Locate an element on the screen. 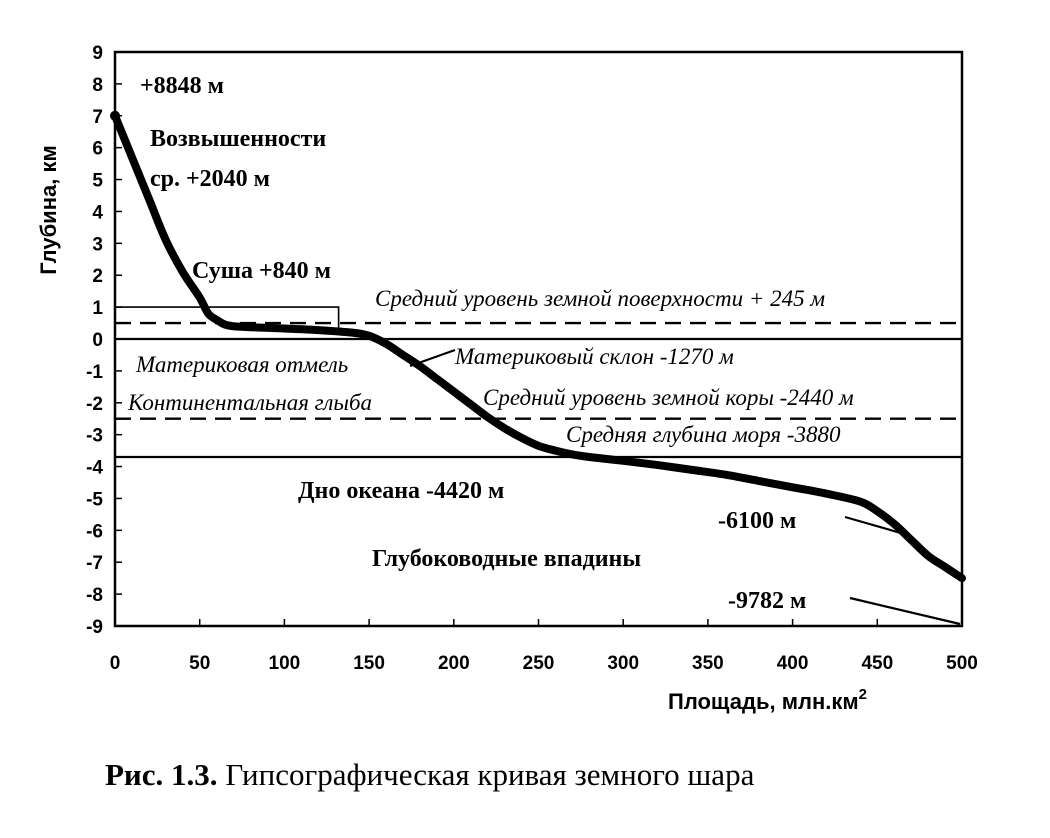 The image size is (1050, 838). annotation-label: Материковая отмель is located at coordinates (241, 364).